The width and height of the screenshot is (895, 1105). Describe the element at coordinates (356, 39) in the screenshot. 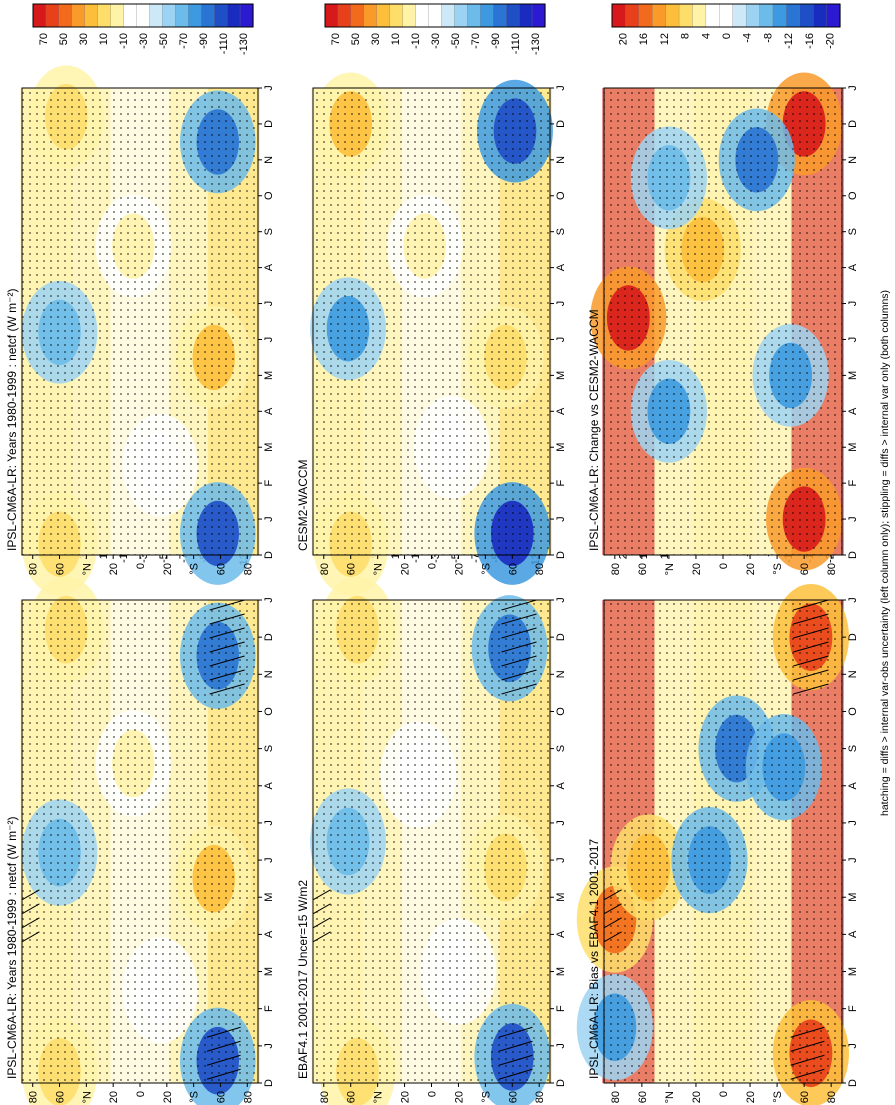

I see `colorbar-label: 50` at that location.